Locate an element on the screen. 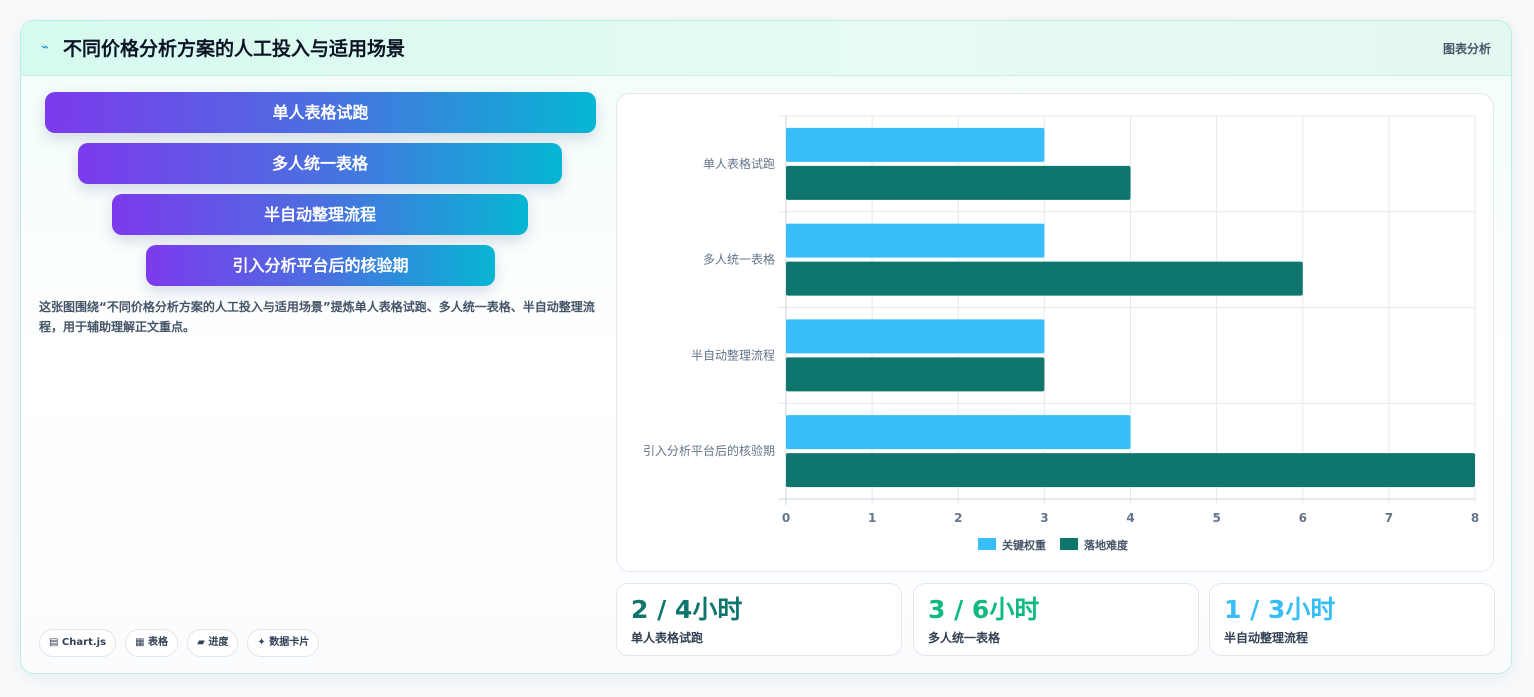 The width and height of the screenshot is (1534, 697). chip-chartjs: ▤ Chart.js is located at coordinates (78, 643).